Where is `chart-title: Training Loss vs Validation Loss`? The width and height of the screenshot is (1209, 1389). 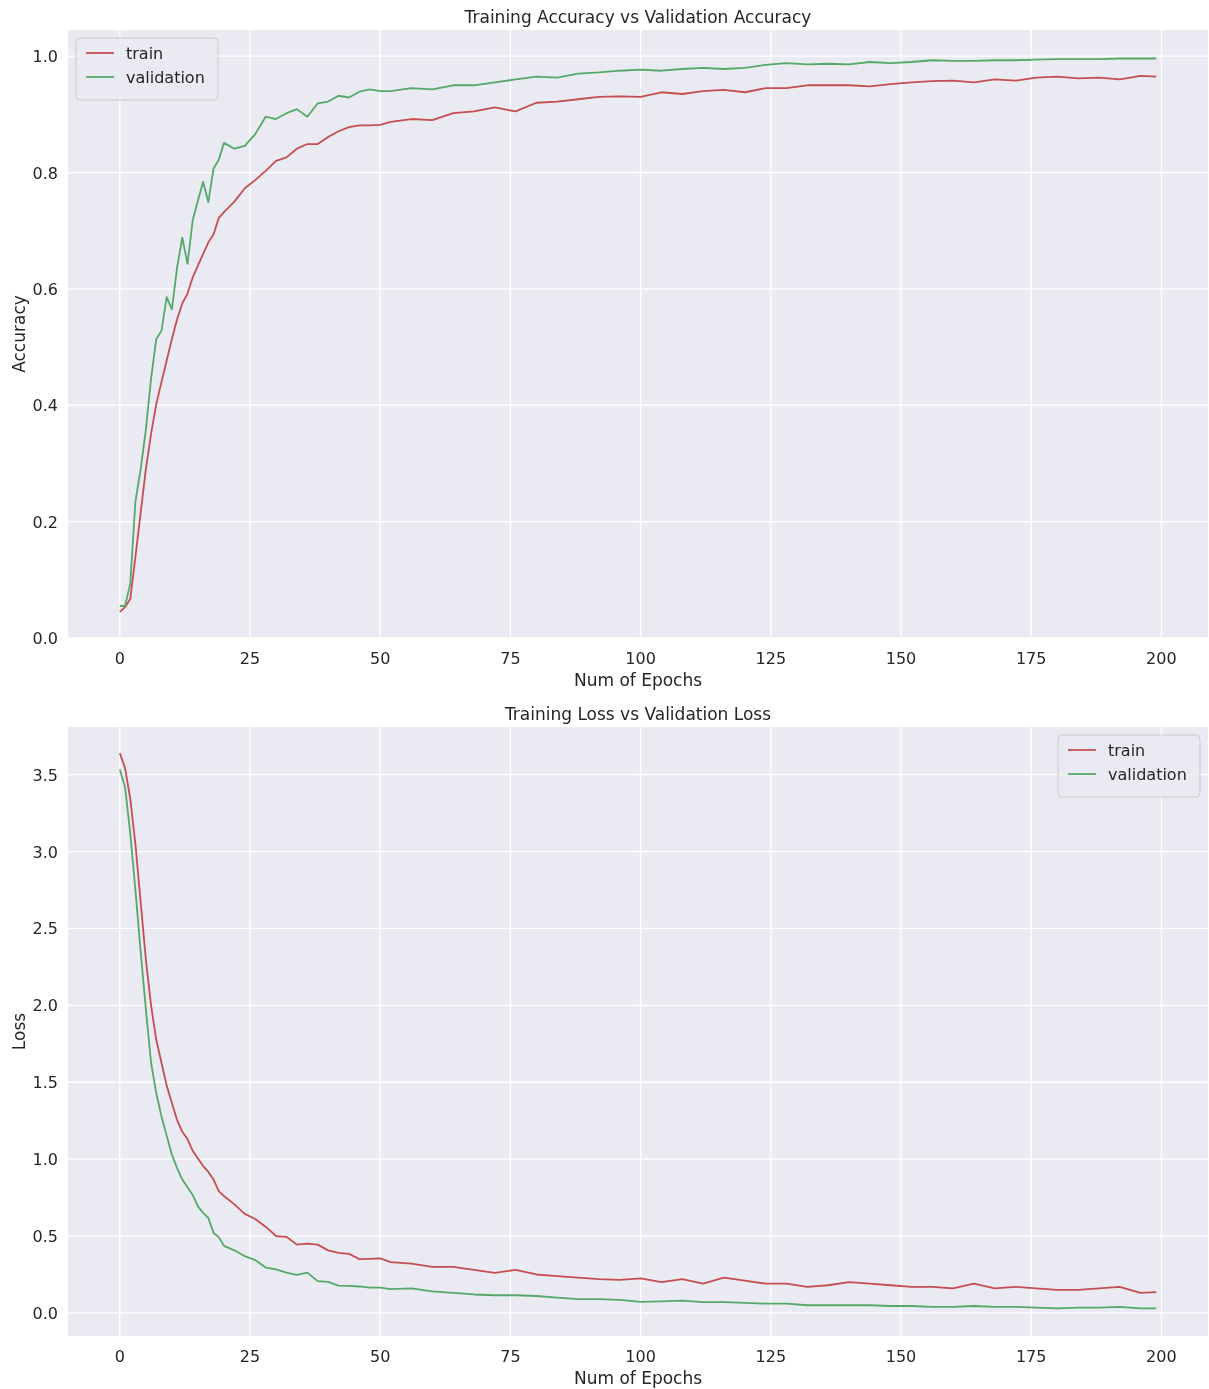
chart-title: Training Loss vs Validation Loss is located at coordinates (637, 714).